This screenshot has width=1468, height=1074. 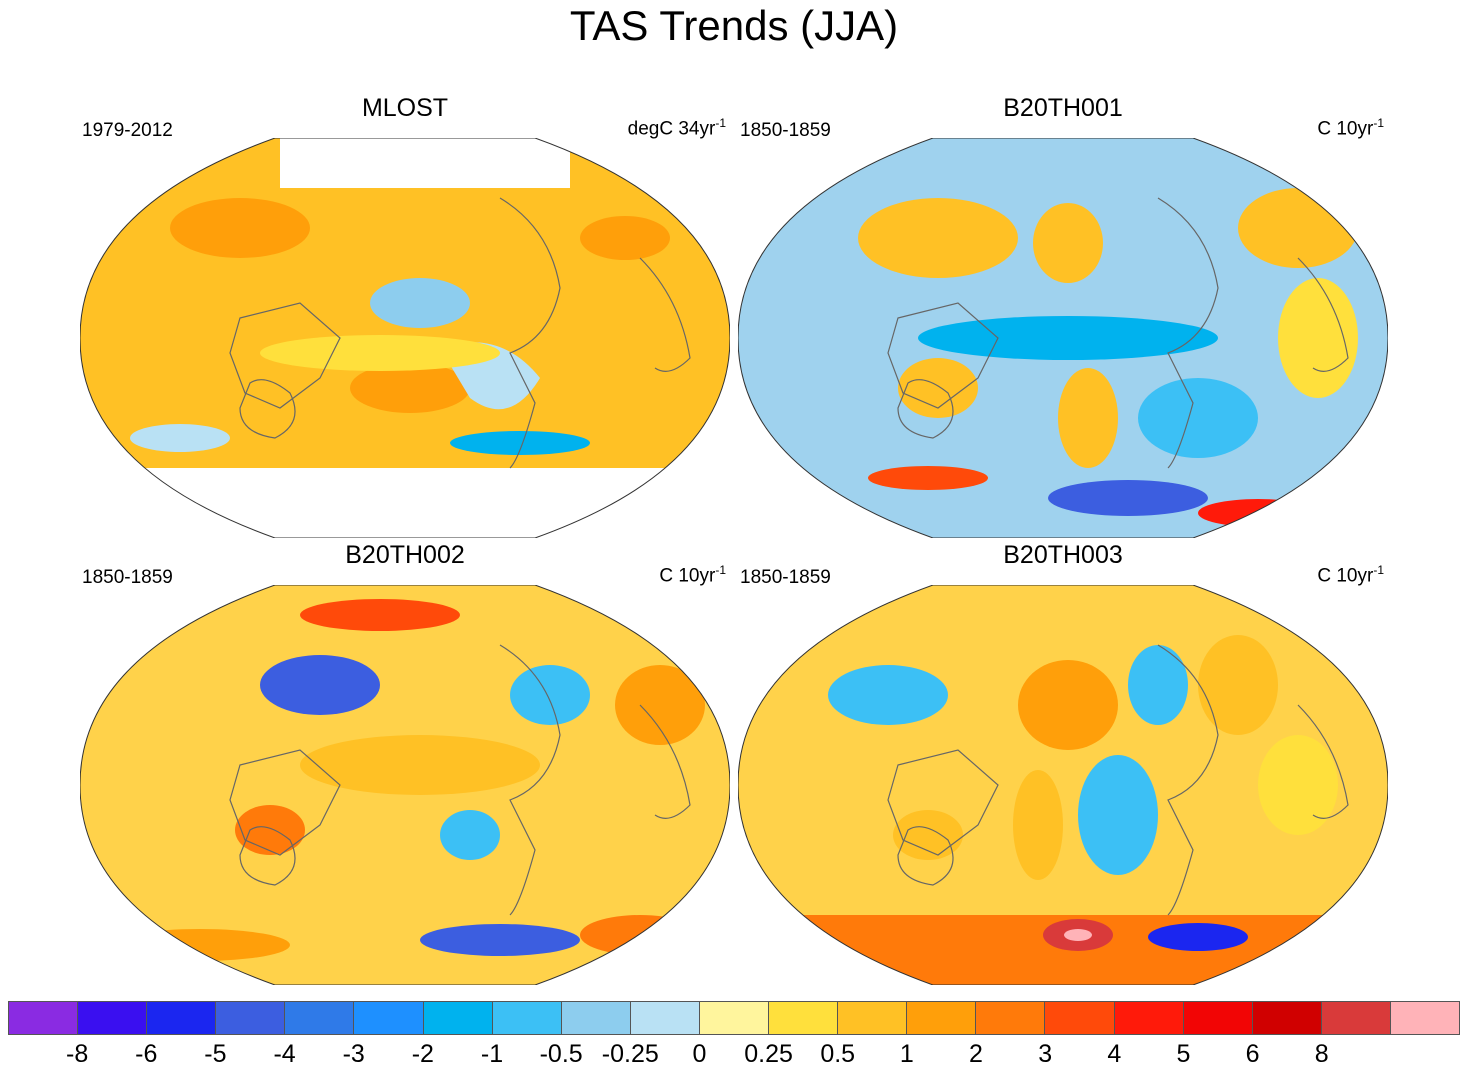 I want to click on colorbar-tick-label: 0, so click(x=699, y=1054).